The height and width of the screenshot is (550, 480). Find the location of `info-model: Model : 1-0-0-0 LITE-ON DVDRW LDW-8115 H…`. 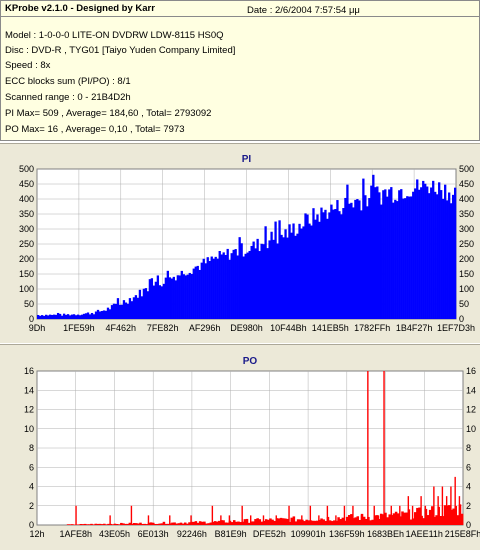

info-model: Model : 1-0-0-0 LITE-ON DVDRW LDW-8115 H… is located at coordinates (114, 35).